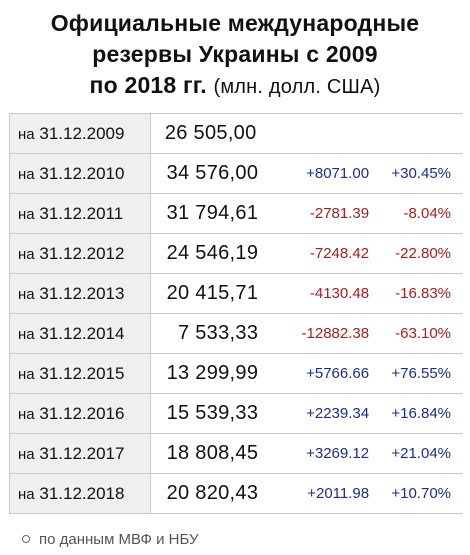  Describe the element at coordinates (213, 333) in the screenshot. I see `reserve-value: 7 533,33` at that location.